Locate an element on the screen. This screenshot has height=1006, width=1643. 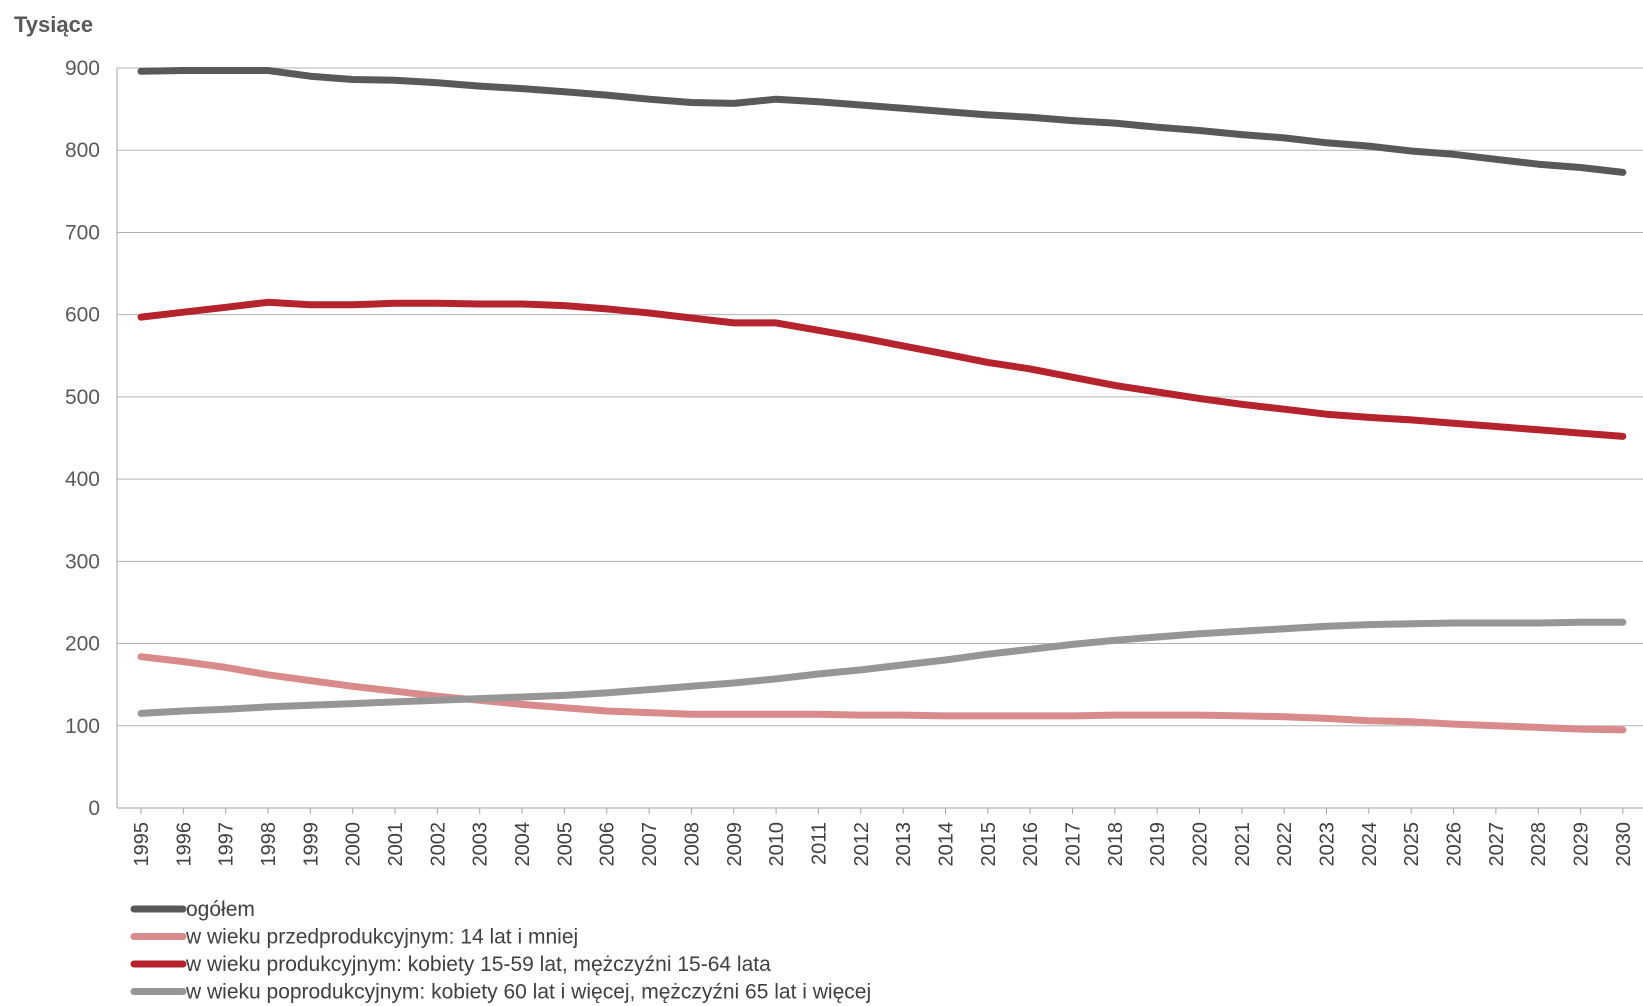
x-tick-label: 1996 is located at coordinates (184, 844).